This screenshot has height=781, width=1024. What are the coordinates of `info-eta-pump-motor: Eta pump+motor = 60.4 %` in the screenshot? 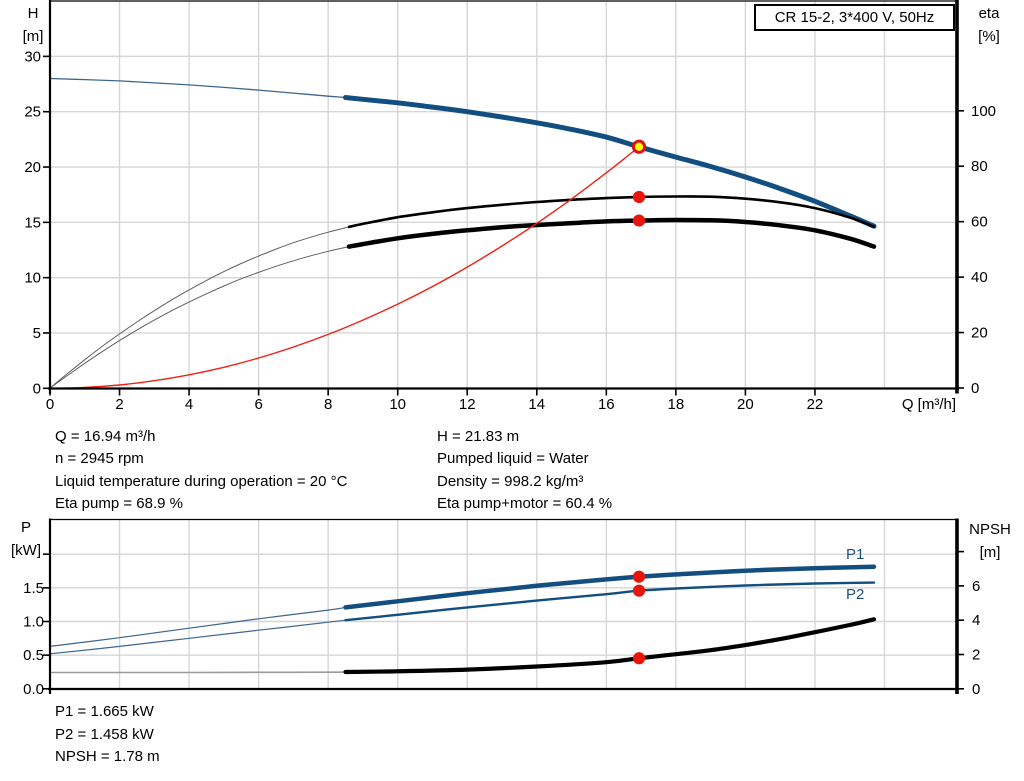 It's located at (525, 503).